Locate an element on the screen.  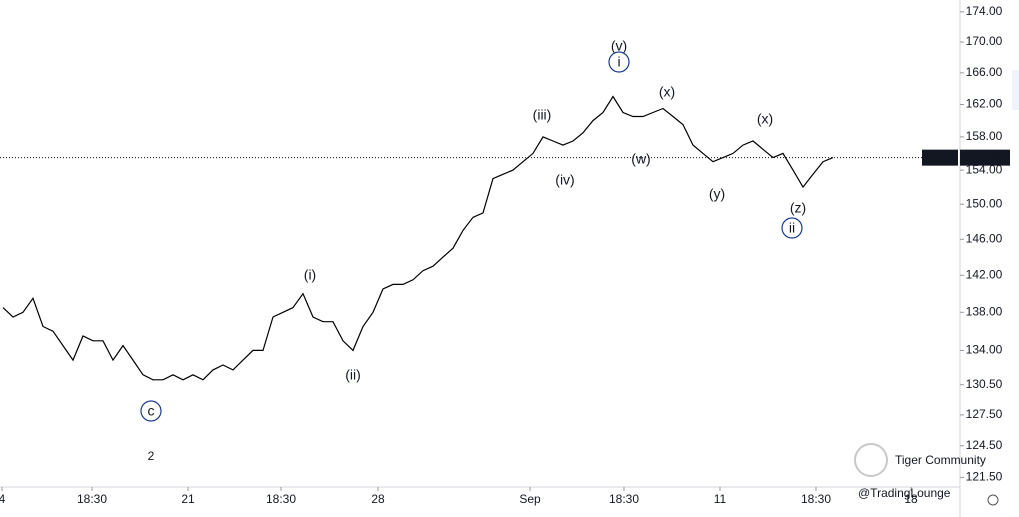
y-tick-label: 134.00 is located at coordinates (984, 350).